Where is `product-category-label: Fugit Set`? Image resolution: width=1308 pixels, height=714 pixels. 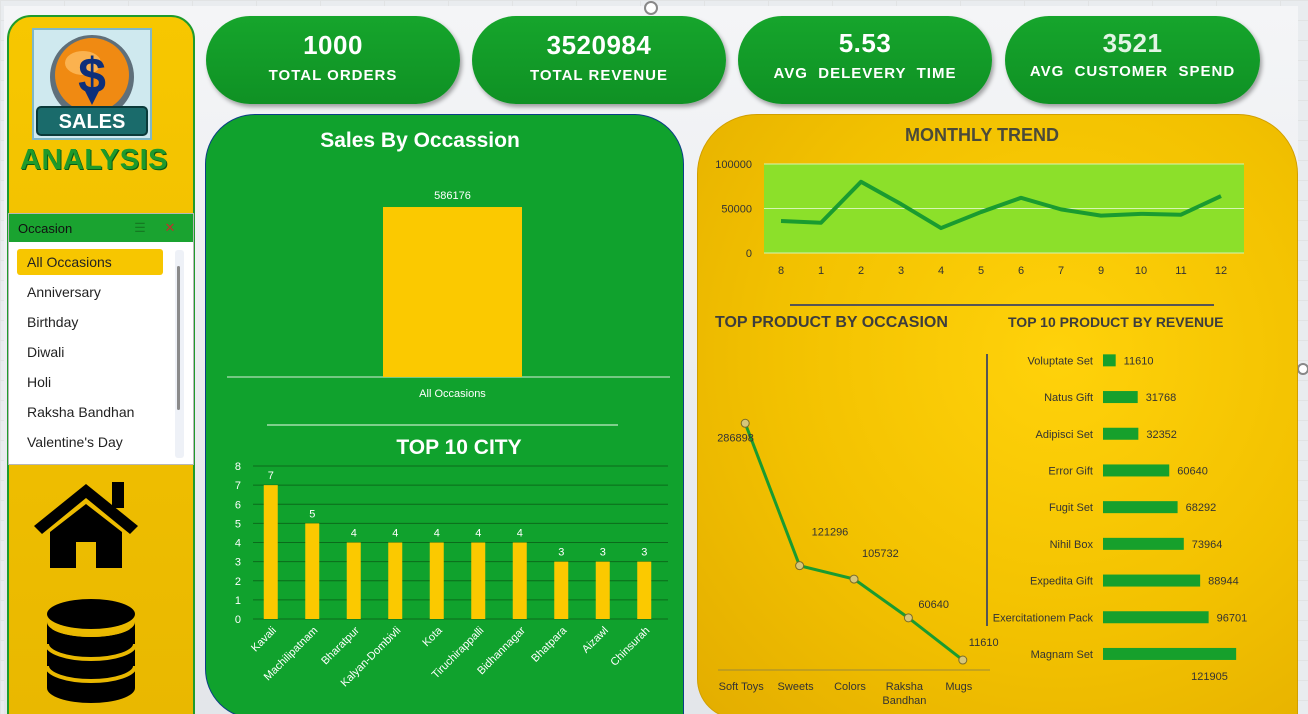
product-category-label: Fugit Set is located at coordinates (1071, 508).